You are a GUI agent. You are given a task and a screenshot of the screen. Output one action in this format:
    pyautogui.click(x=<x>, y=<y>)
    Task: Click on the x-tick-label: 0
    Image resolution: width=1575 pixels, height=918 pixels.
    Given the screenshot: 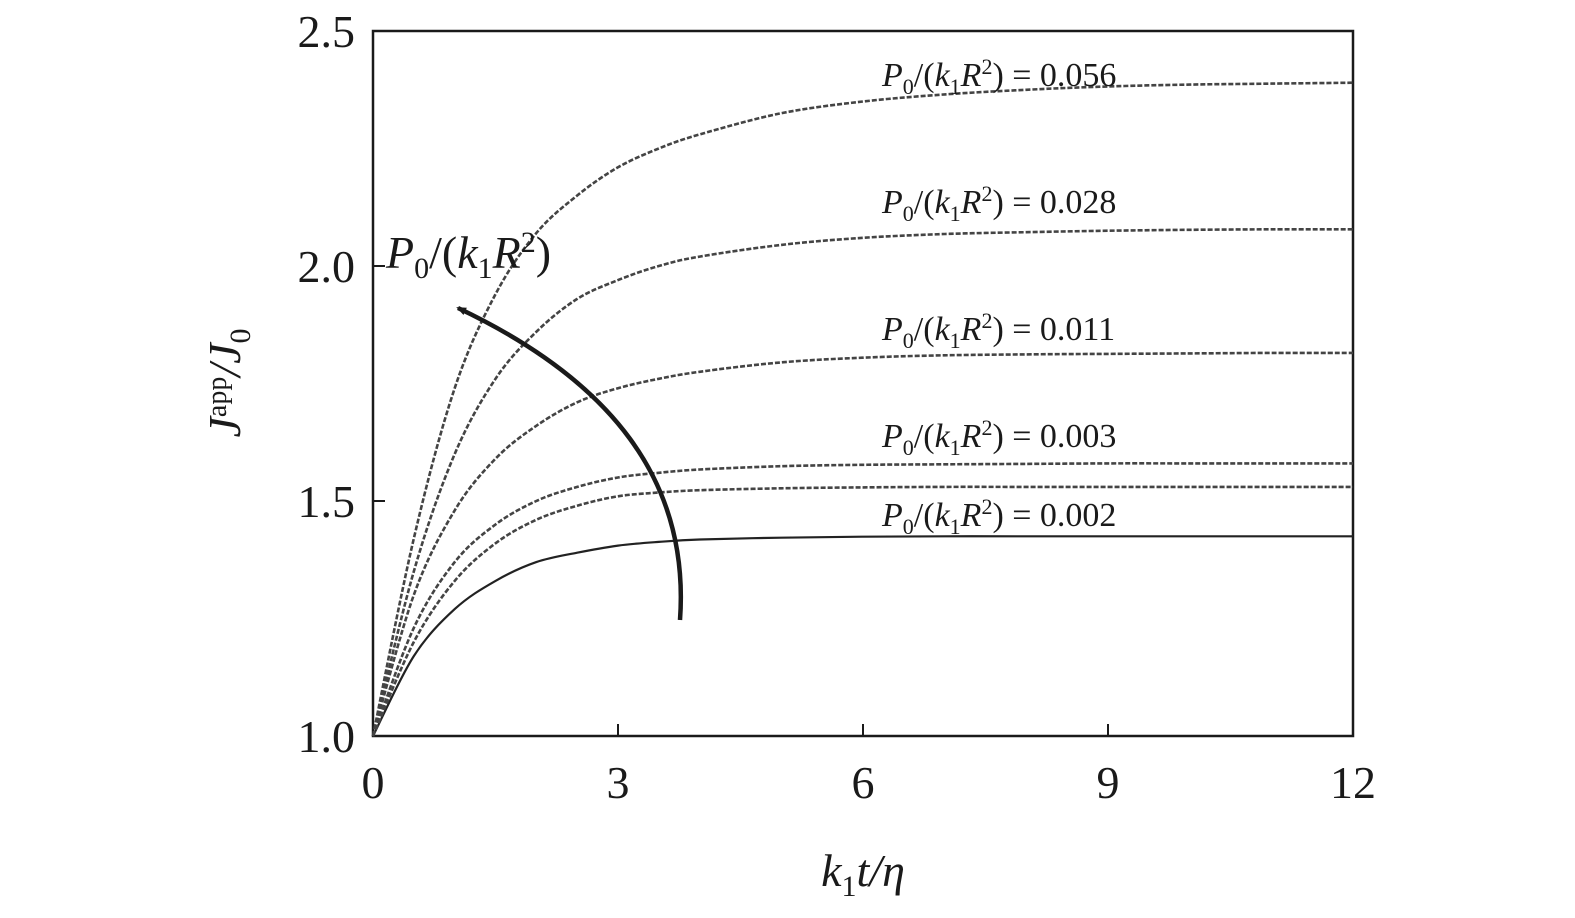 What is the action you would take?
    pyautogui.click(x=373, y=782)
    